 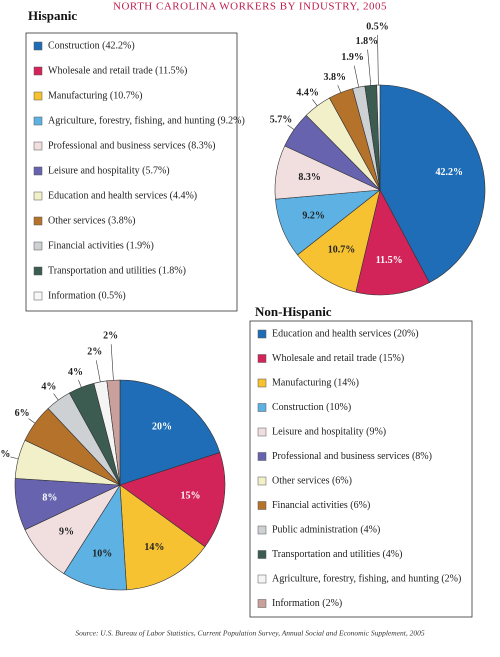 I want to click on legend-label: Financial activities (6%), so click(x=321, y=505).